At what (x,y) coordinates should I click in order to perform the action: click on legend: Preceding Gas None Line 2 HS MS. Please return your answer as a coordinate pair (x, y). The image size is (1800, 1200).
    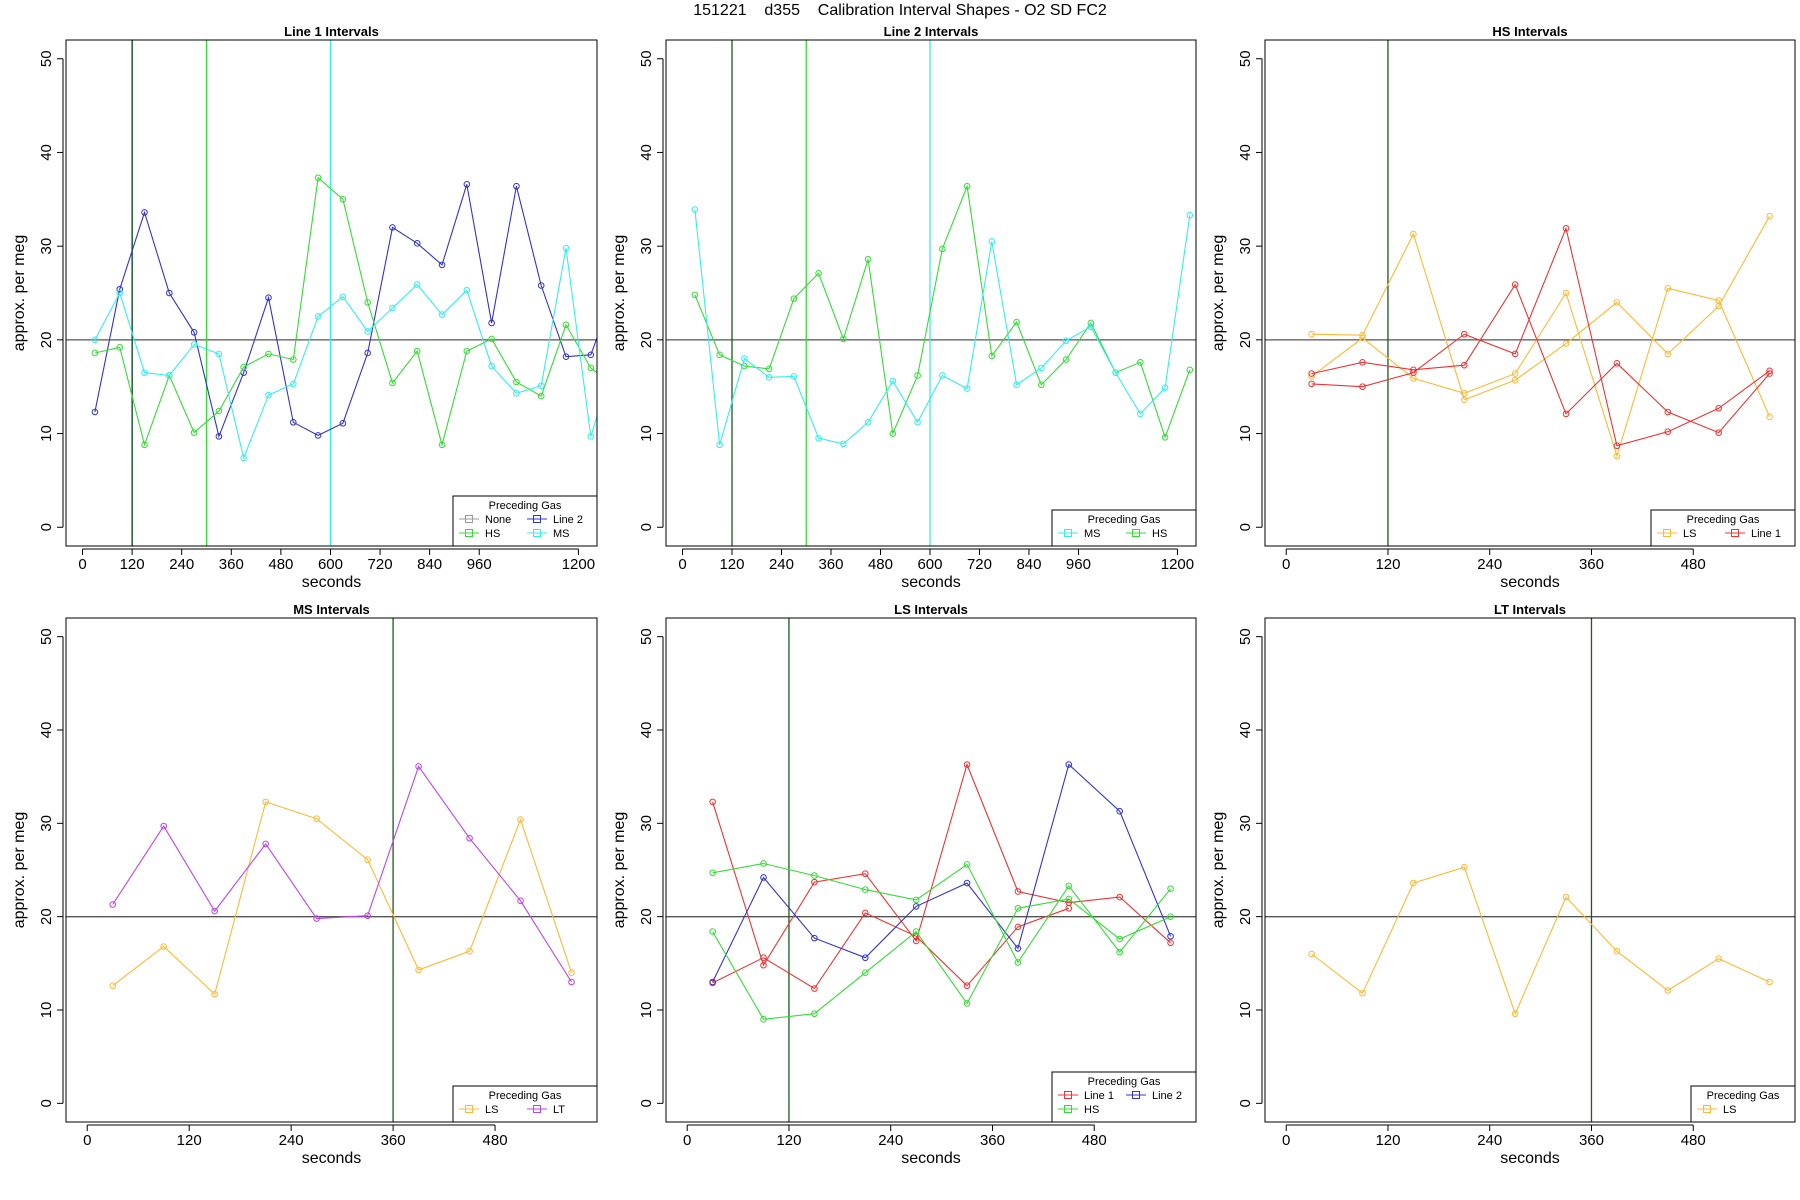
    Looking at the image, I should click on (525, 521).